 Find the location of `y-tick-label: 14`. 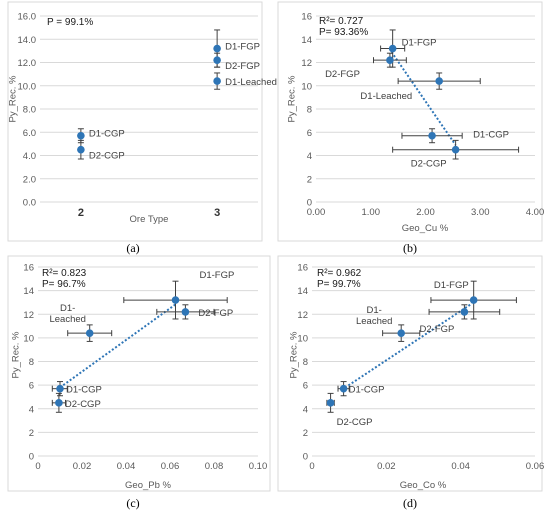

y-tick-label: 14 is located at coordinates (28, 291).